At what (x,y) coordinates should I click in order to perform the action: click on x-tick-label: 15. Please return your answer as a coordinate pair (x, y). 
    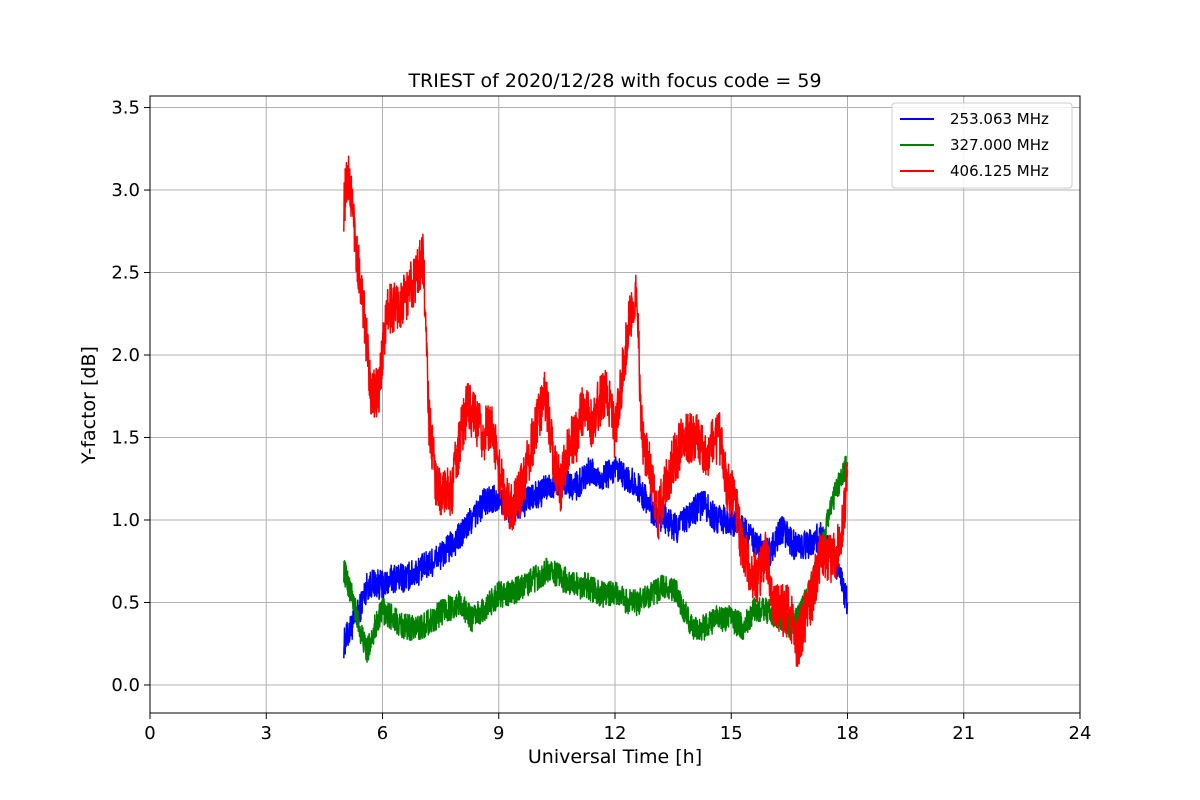
    Looking at the image, I should click on (731, 733).